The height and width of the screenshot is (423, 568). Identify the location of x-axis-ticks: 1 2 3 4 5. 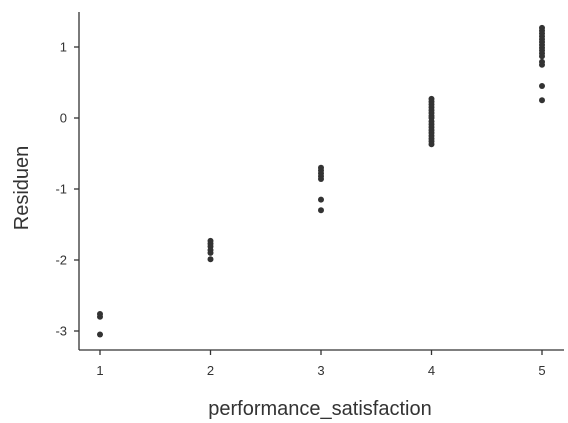
(321, 364).